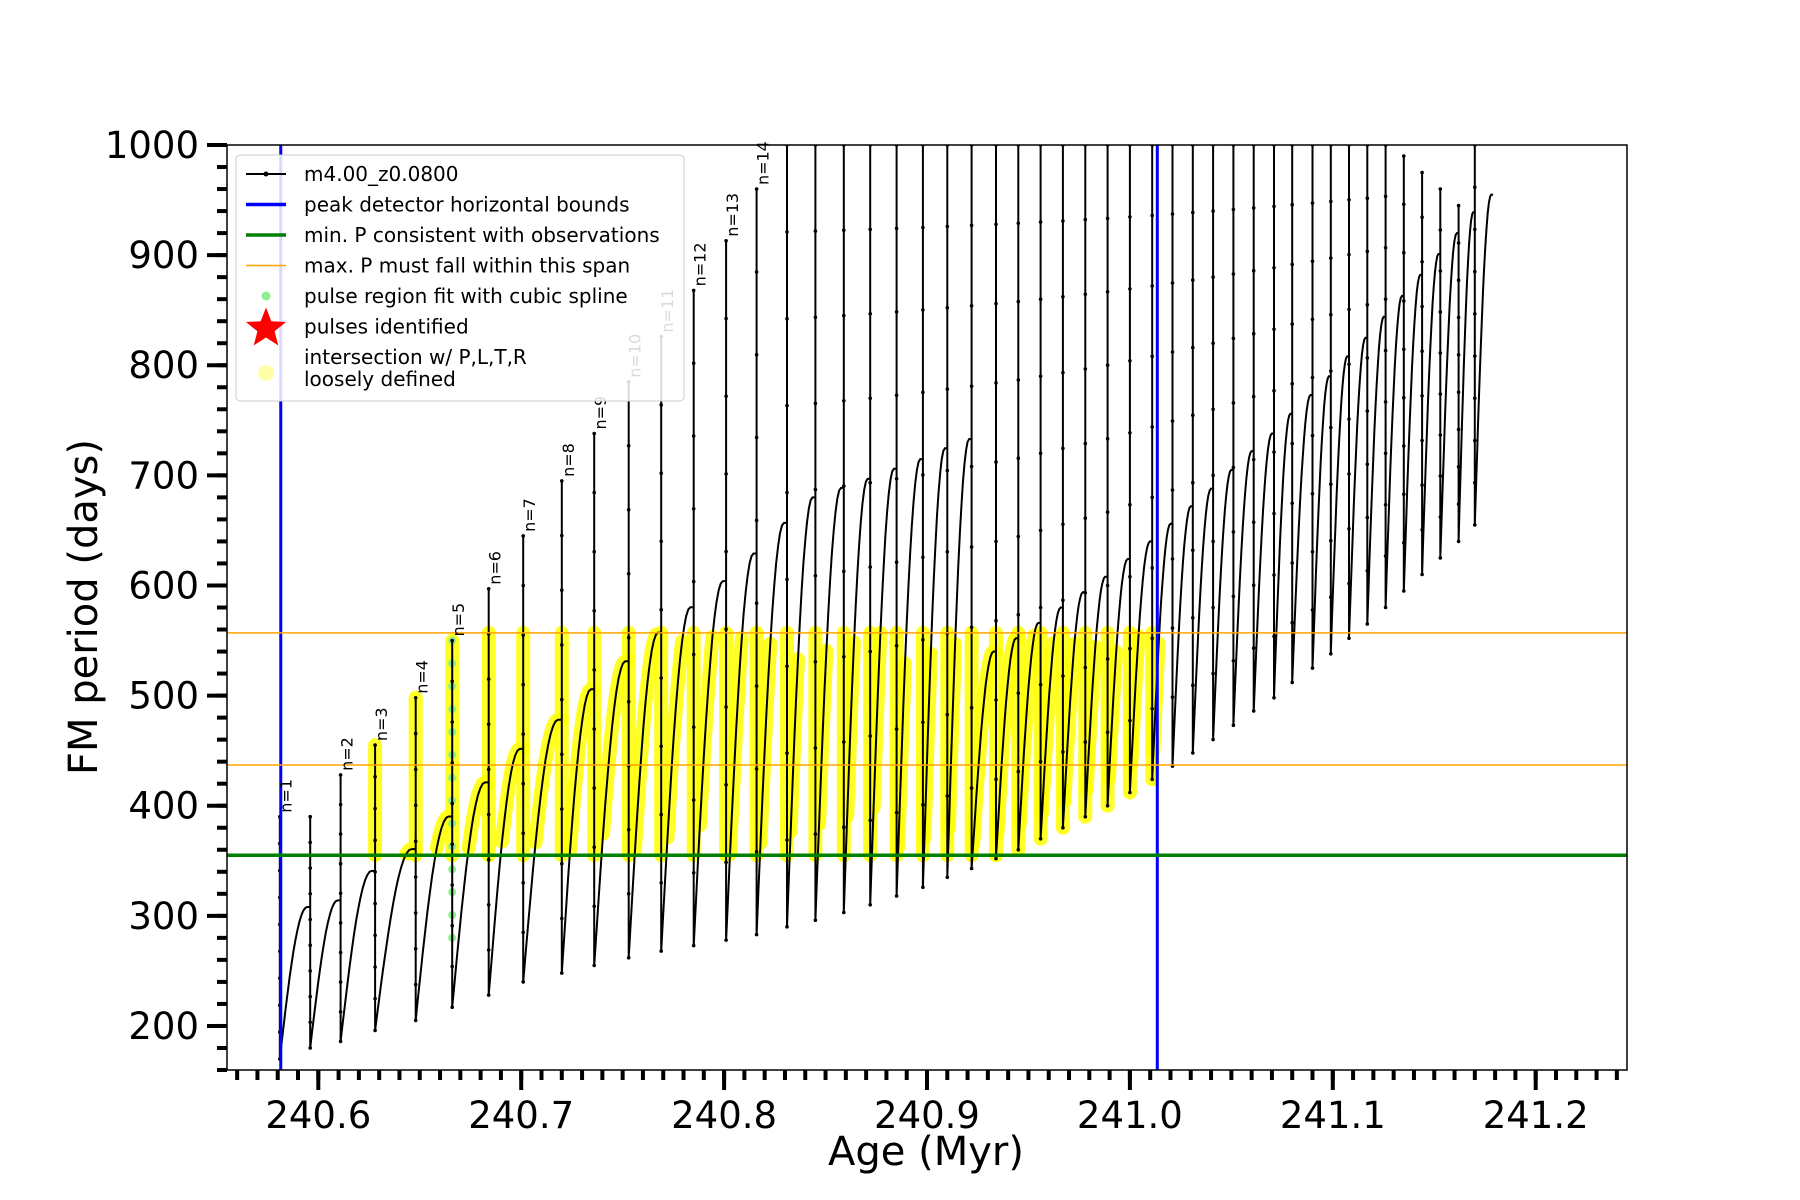  What do you see at coordinates (386, 327) in the screenshot?
I see `legend-label: pulses identified` at bounding box center [386, 327].